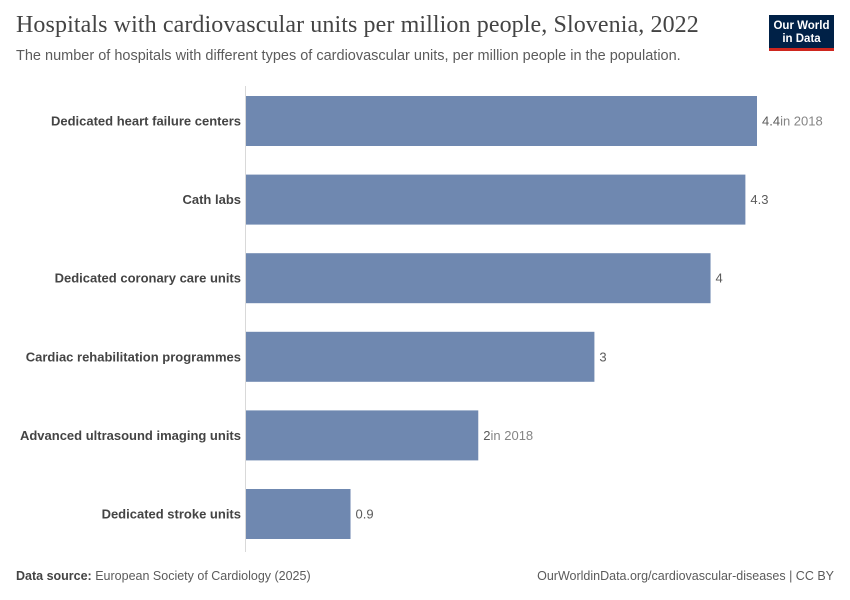 Image resolution: width=850 pixels, height=600 pixels. Describe the element at coordinates (203, 576) in the screenshot. I see `data-source-text: European Society of Cardiology (2025)` at that location.